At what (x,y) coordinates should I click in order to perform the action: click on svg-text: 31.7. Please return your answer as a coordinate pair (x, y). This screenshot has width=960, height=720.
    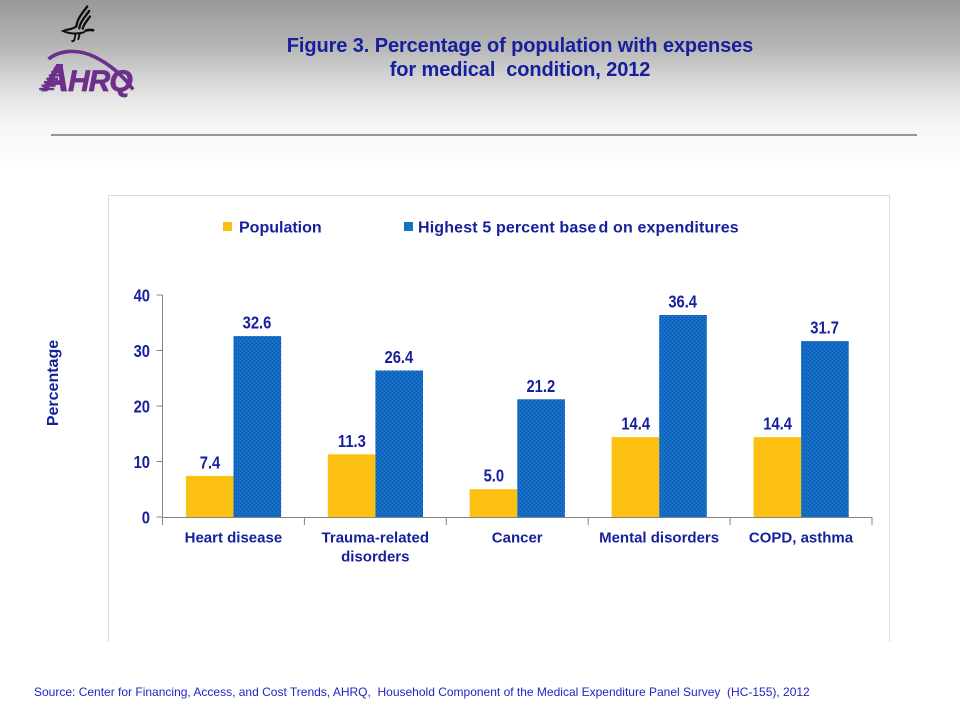
    Looking at the image, I should click on (824, 328).